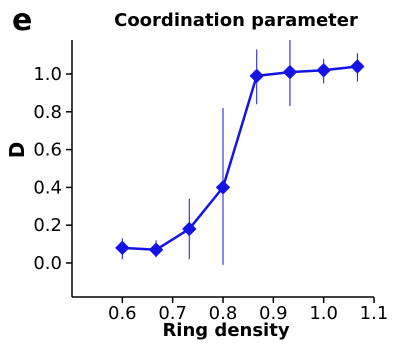  I want to click on y-tick-label: 0.2, so click(47, 225).